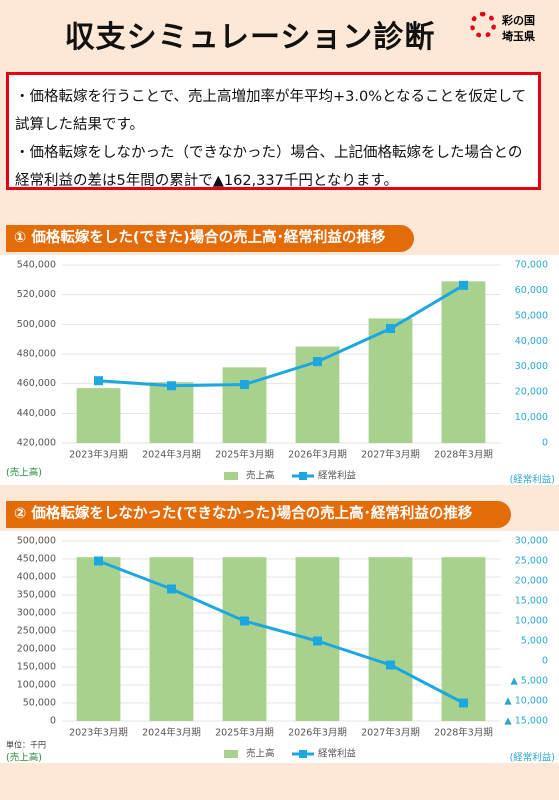  Describe the element at coordinates (250, 37) in the screenshot. I see `title: 収支シミュレーション診断` at that location.